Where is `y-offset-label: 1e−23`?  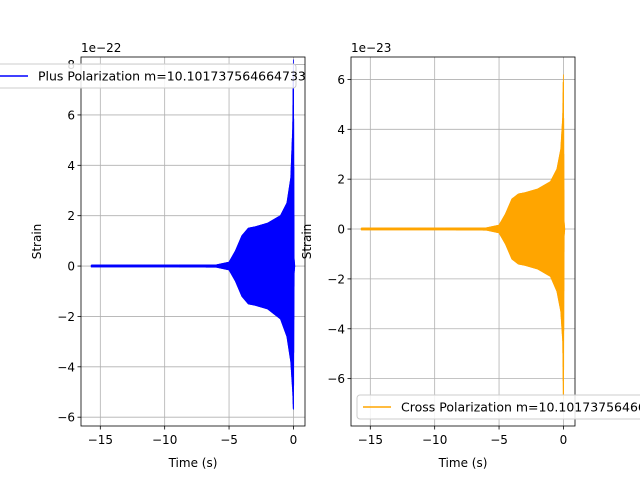
y-offset-label: 1e−23 is located at coordinates (371, 48).